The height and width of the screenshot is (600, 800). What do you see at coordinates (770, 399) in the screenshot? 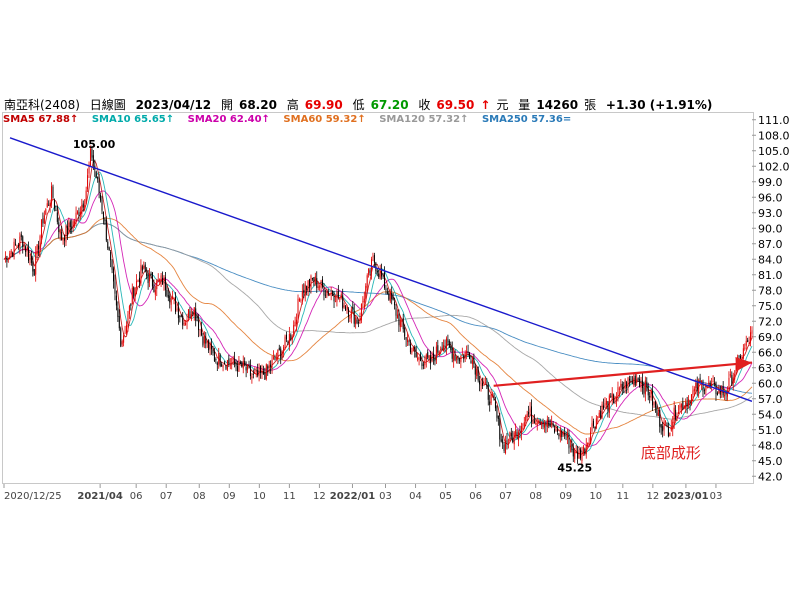
I see `y-tick-label: 57.0` at bounding box center [770, 399].